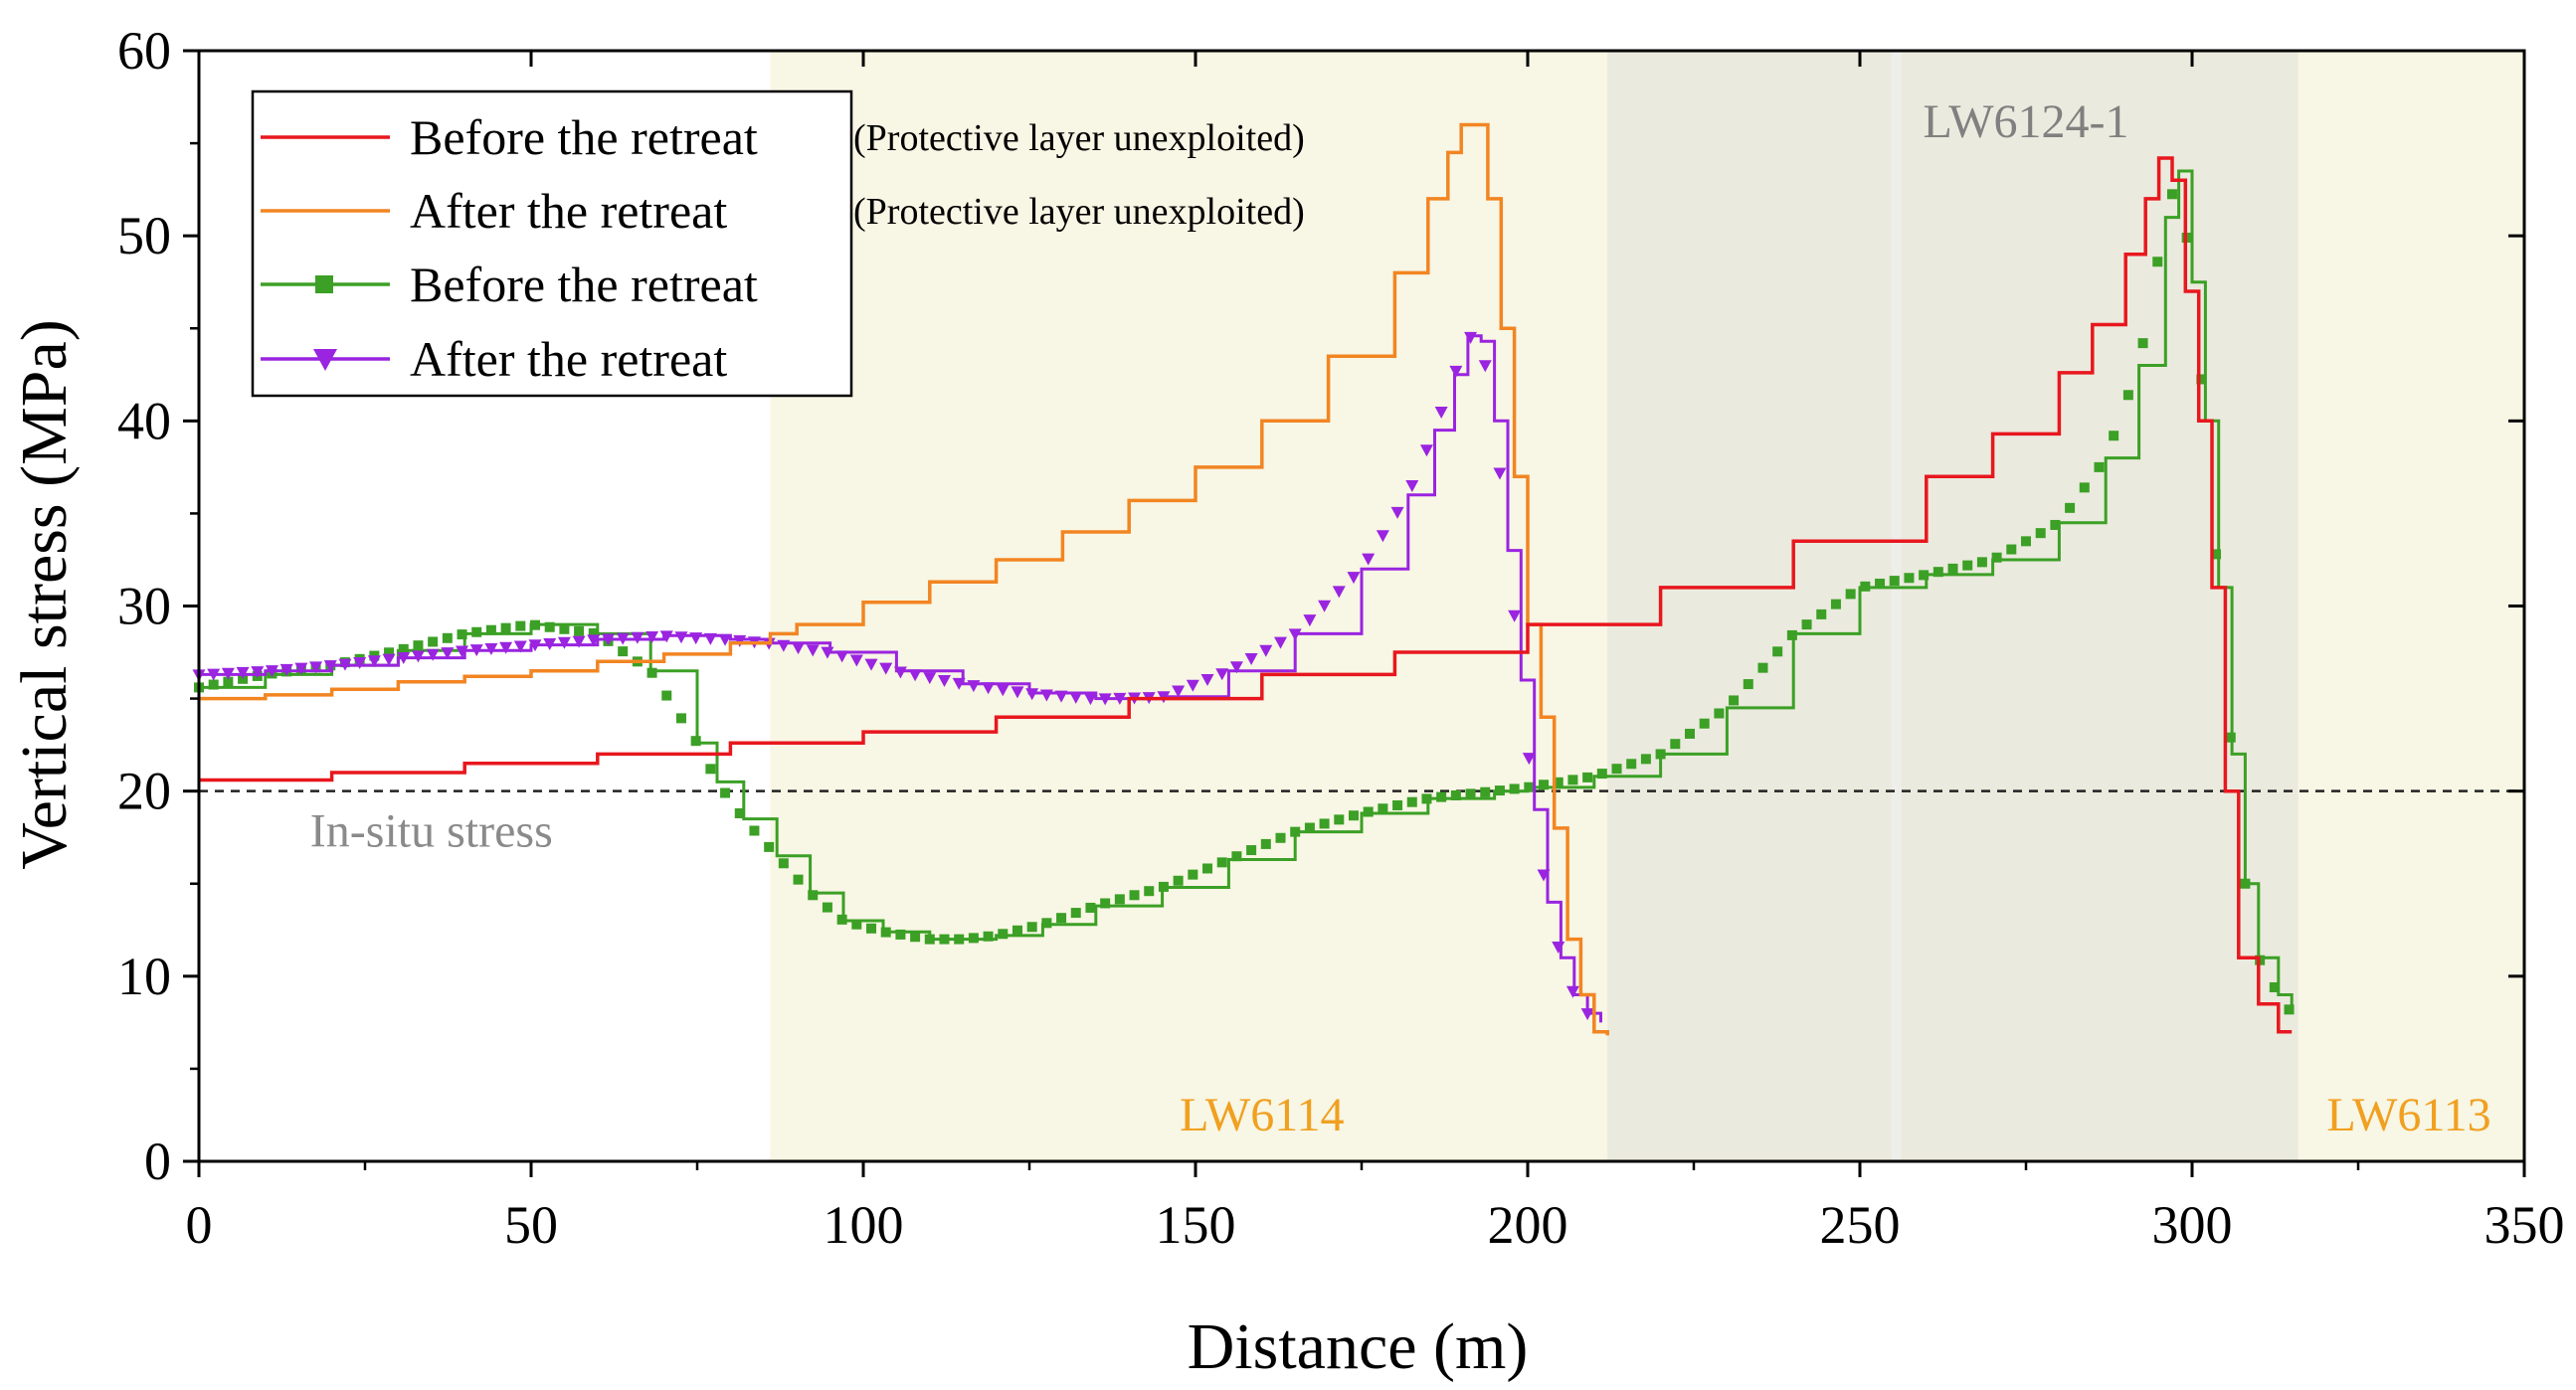  Describe the element at coordinates (2025, 121) in the screenshot. I see `region-label-1: LW6124-1` at that location.